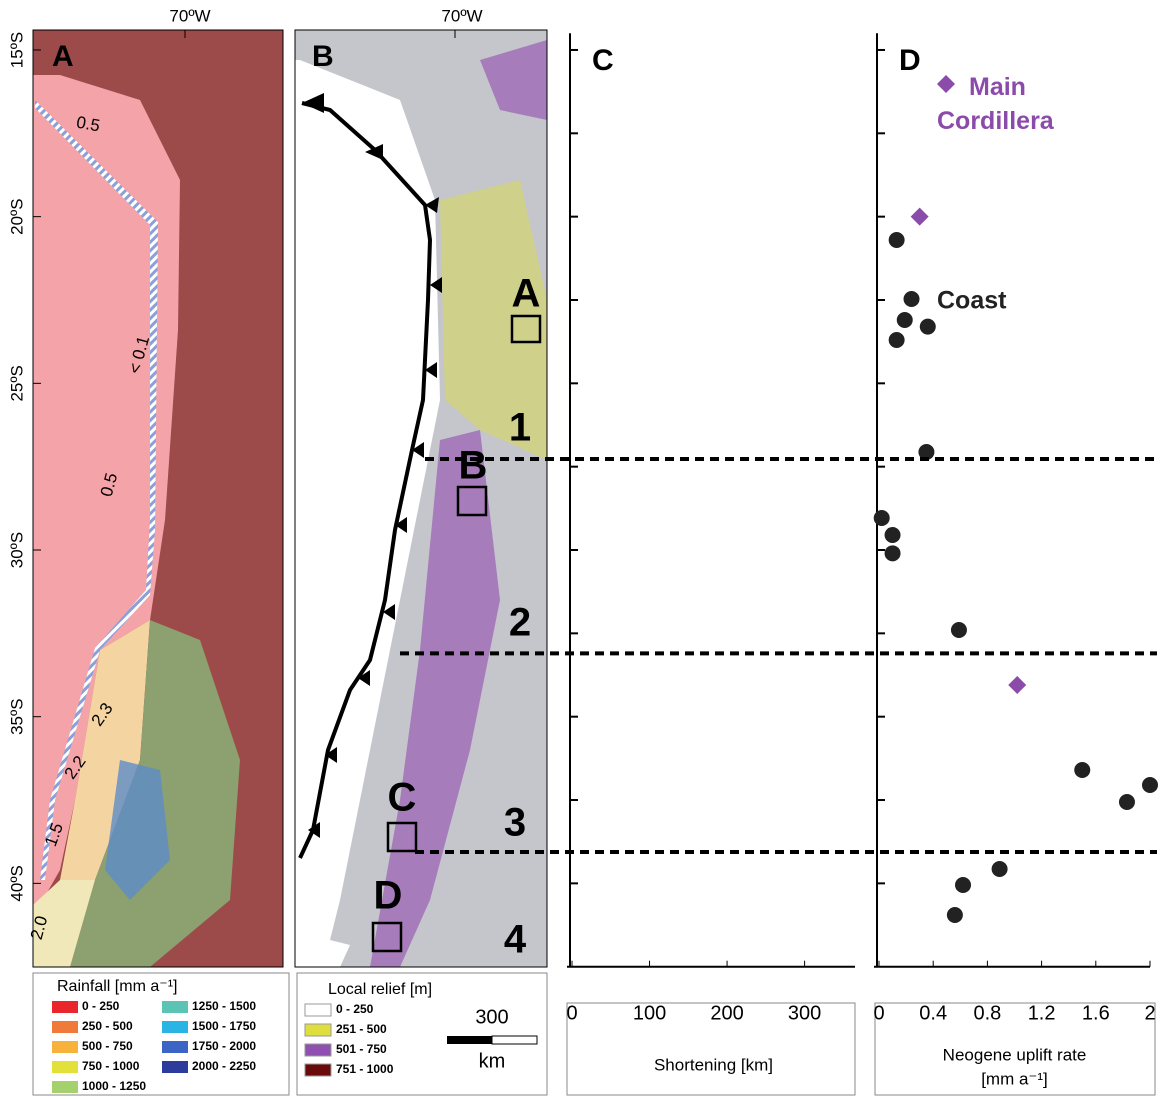 This screenshot has height=1099, width=1161. What do you see at coordinates (520, 428) in the screenshot?
I see `zone-label: 1` at bounding box center [520, 428].